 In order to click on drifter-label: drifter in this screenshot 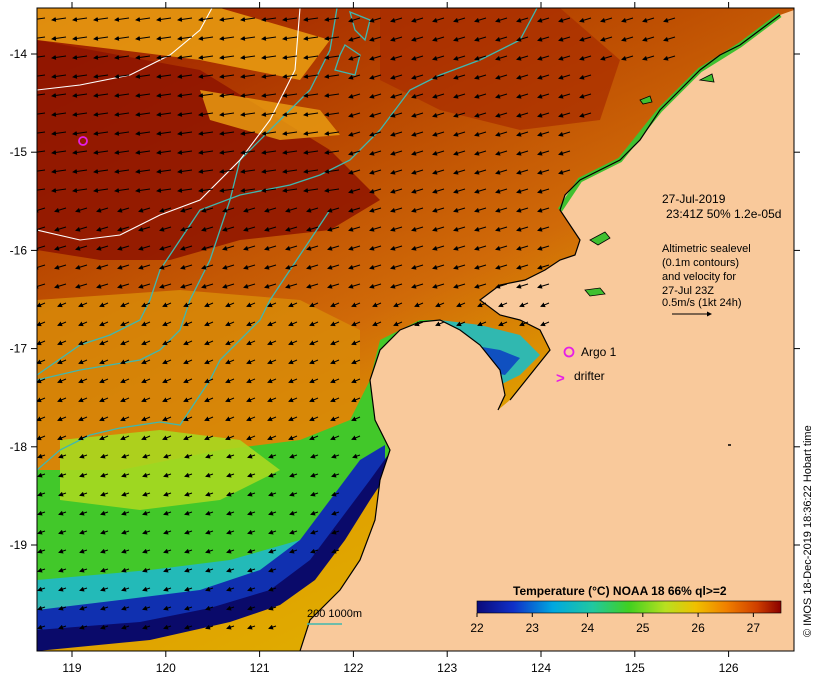, I will do `click(589, 376)`.